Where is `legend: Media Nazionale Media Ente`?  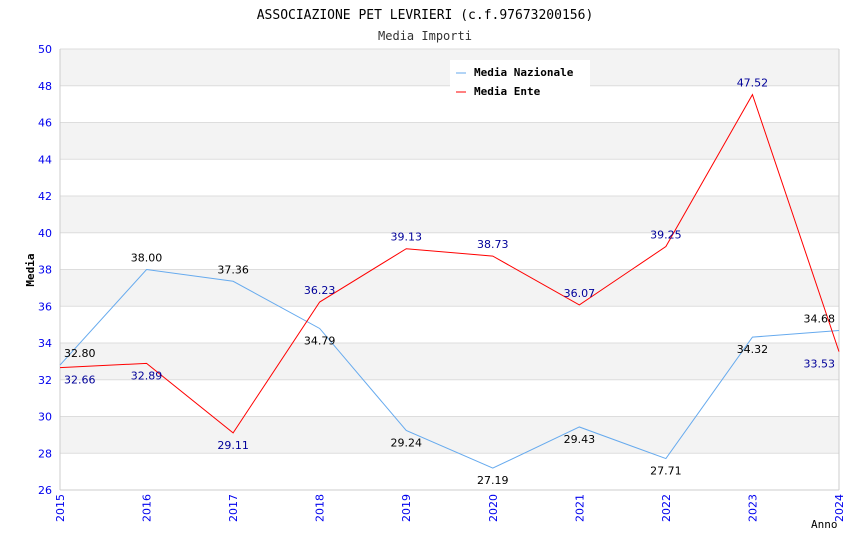
legend: Media Nazionale Media Ente is located at coordinates (520, 80).